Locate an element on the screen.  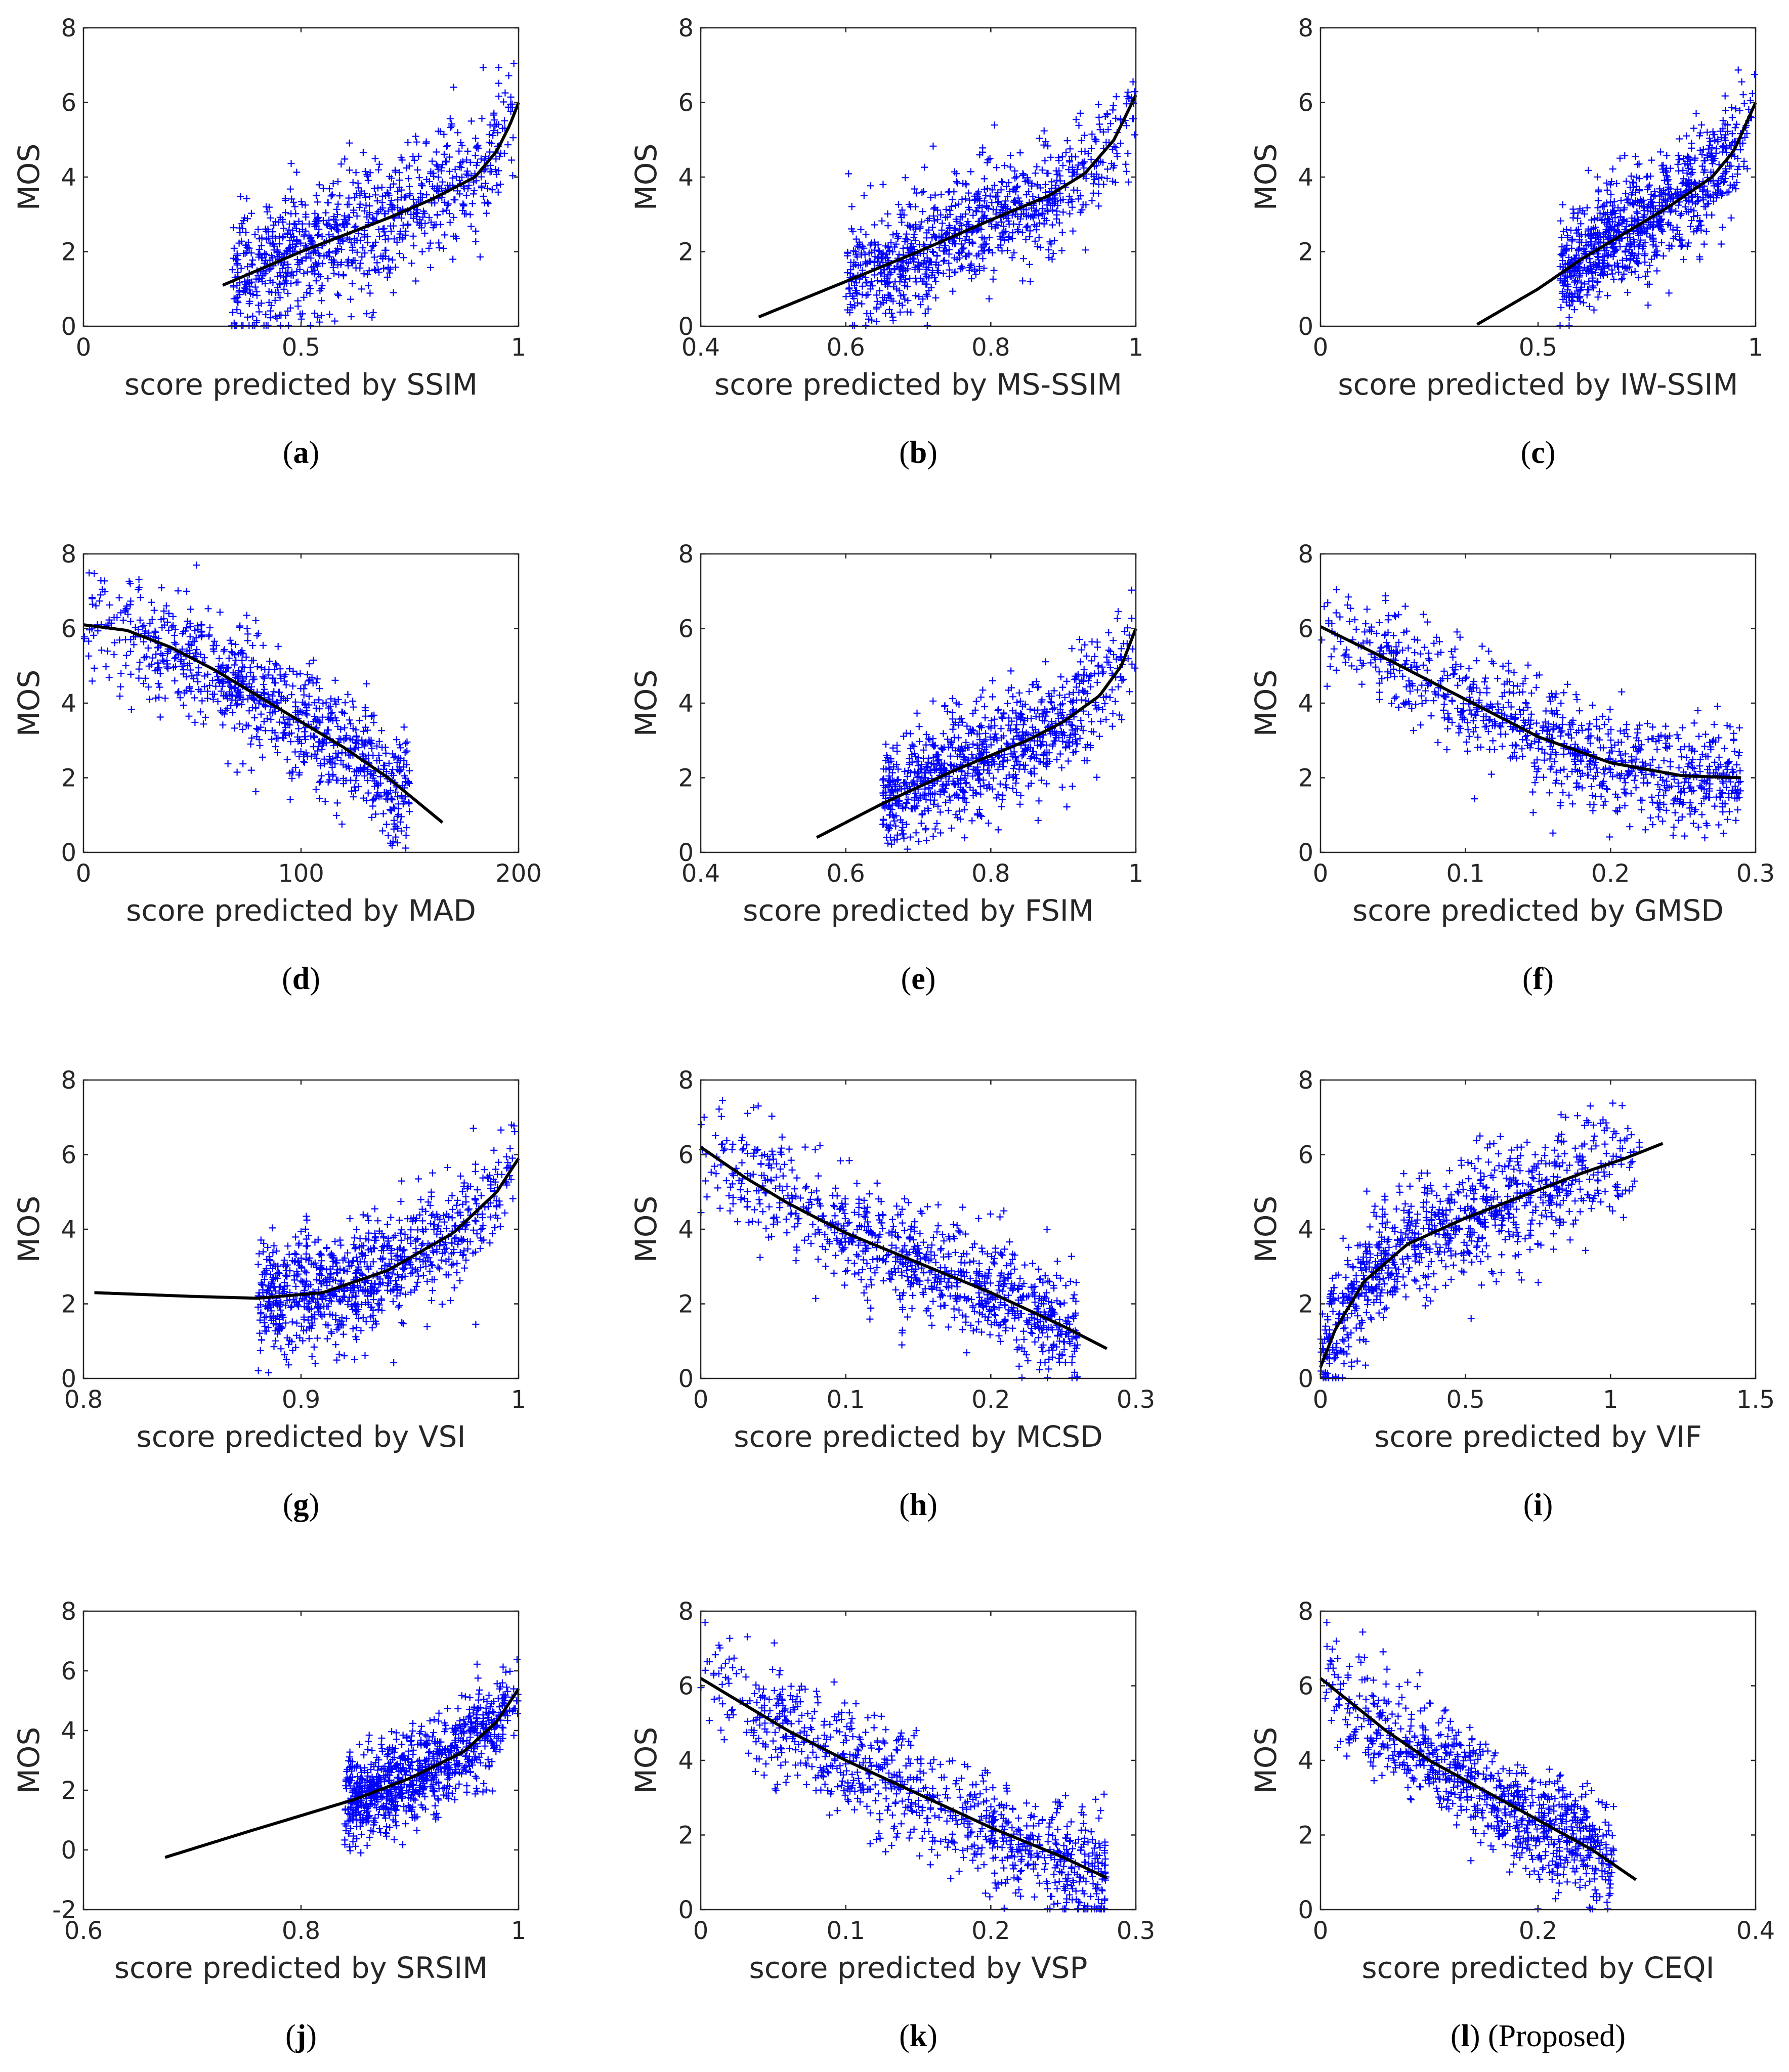
y-tick-label: 2 is located at coordinates (68, 252).